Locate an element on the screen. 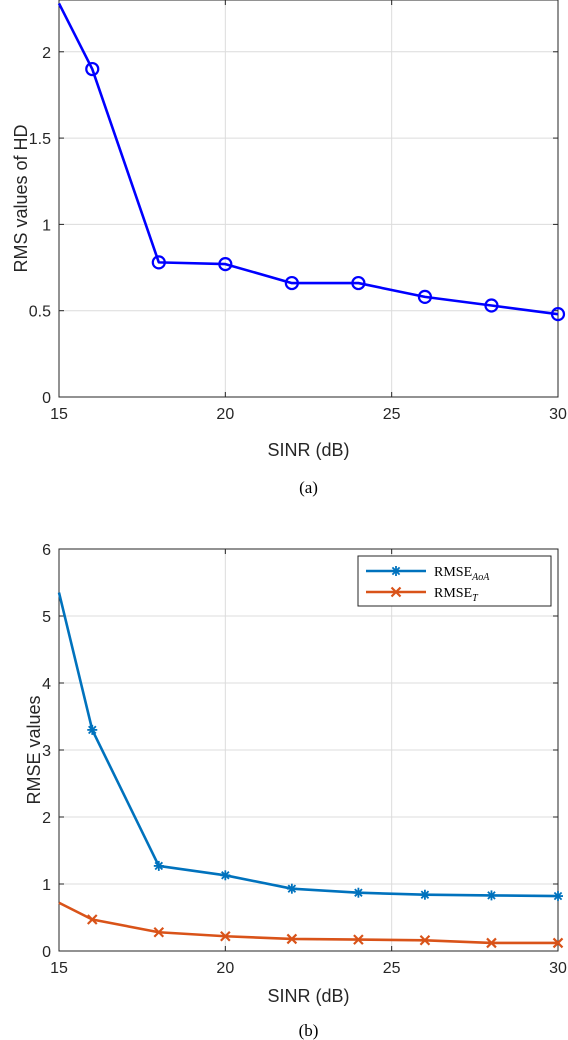 The height and width of the screenshot is (1040, 568). panel-caption: (a) is located at coordinates (308, 487).